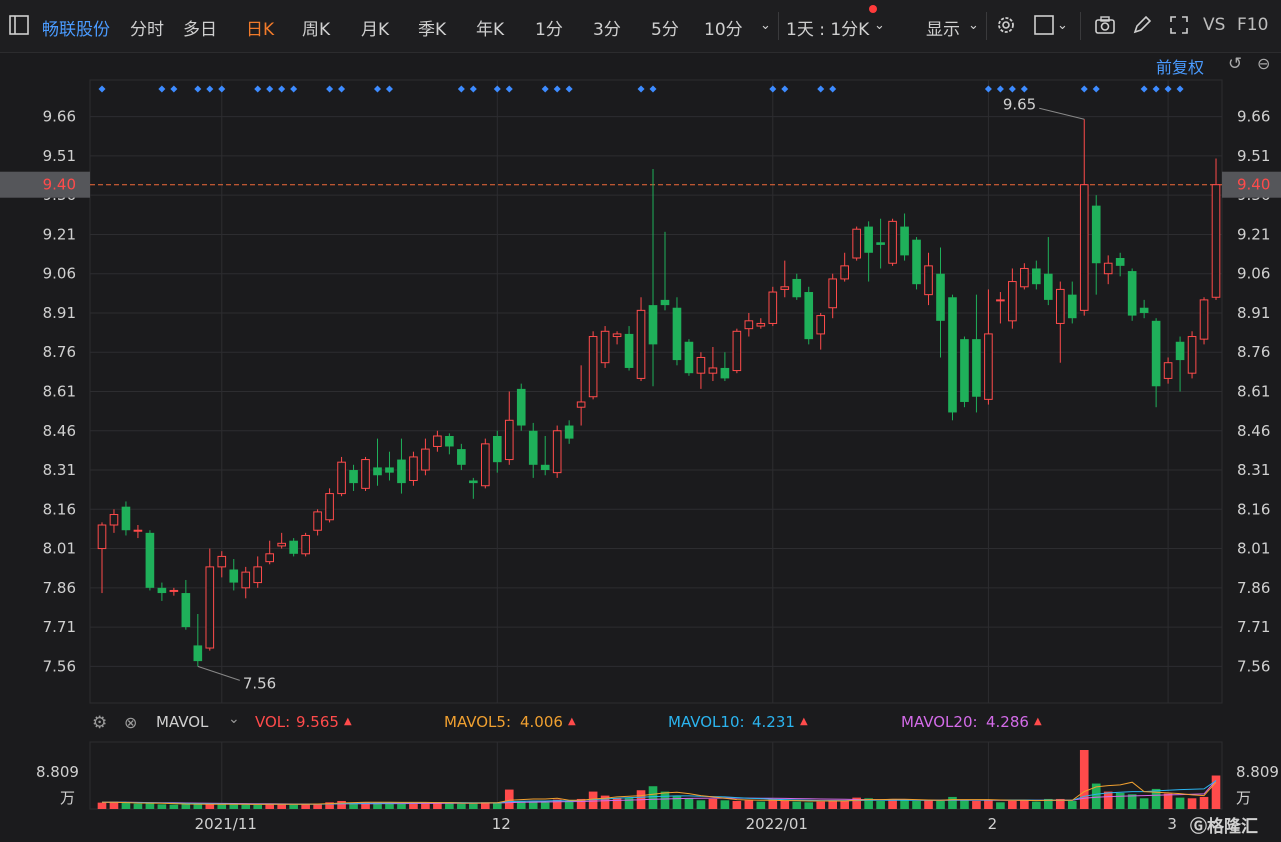 The height and width of the screenshot is (842, 1281). I want to click on pencil-icon, so click(1142, 25).